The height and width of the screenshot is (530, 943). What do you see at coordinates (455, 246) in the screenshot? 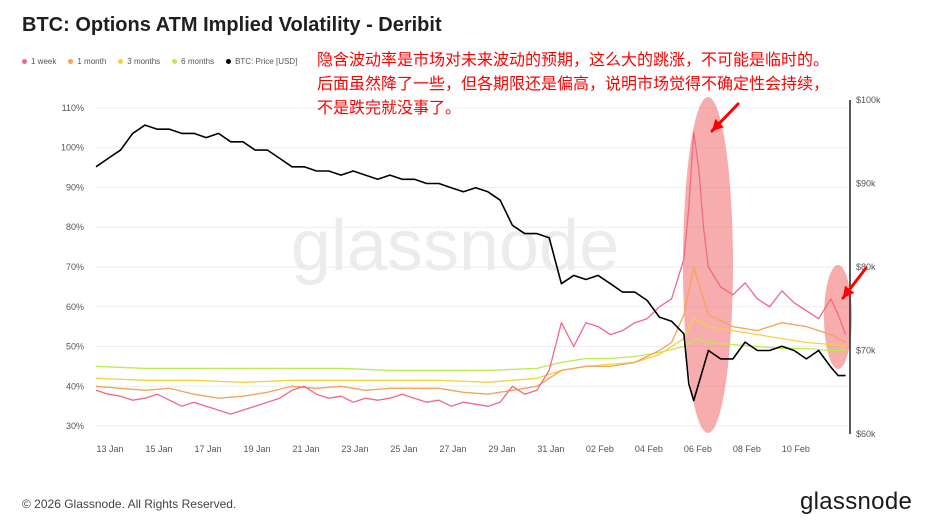
I see `watermark: glassnode` at bounding box center [455, 246].